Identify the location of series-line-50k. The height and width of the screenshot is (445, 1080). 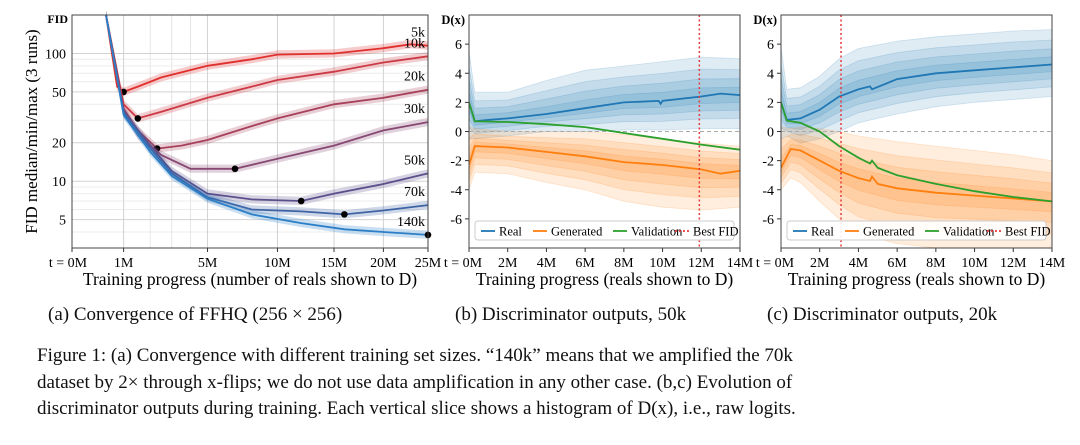
(267, 108).